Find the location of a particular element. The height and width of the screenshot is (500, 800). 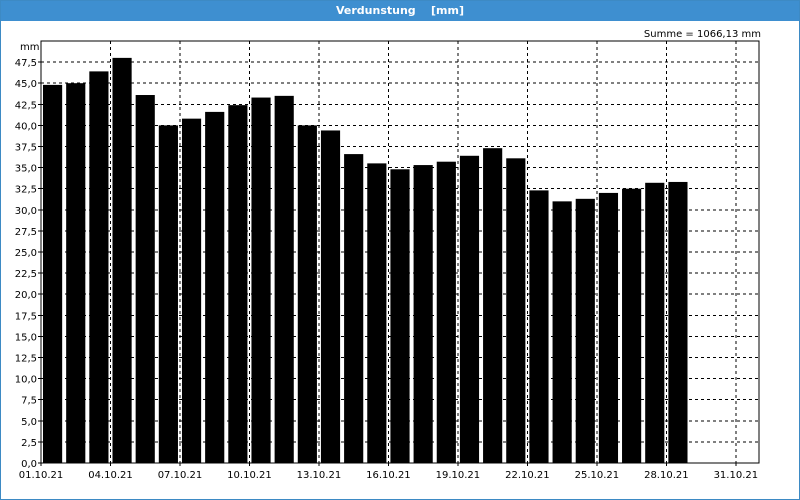

y-tick-label: 25,0 is located at coordinates (26, 253).